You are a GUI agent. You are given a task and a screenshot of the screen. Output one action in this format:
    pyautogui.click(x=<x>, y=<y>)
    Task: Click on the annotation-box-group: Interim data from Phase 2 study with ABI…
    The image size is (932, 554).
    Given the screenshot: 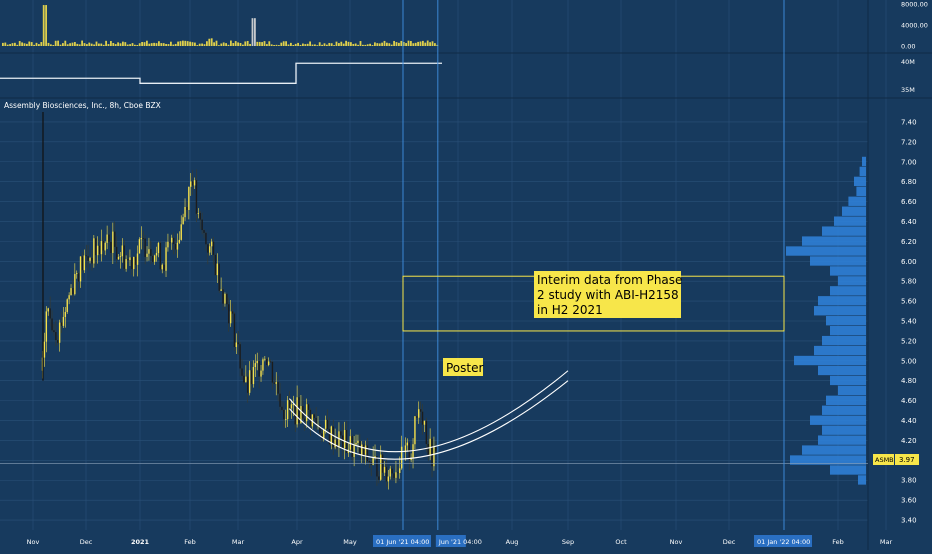 What is the action you would take?
    pyautogui.click(x=593, y=301)
    